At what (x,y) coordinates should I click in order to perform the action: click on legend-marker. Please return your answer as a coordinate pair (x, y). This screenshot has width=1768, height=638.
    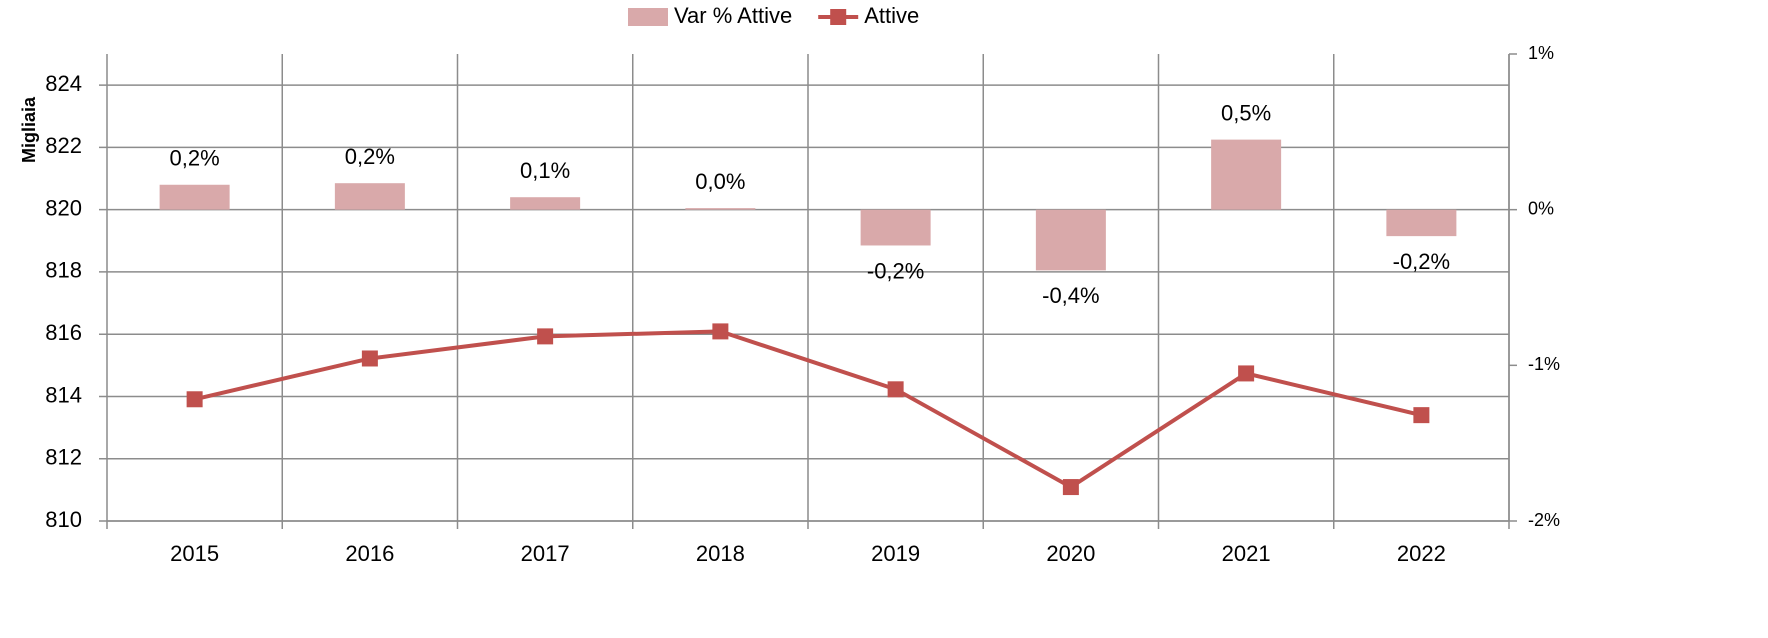
    Looking at the image, I should click on (838, 17).